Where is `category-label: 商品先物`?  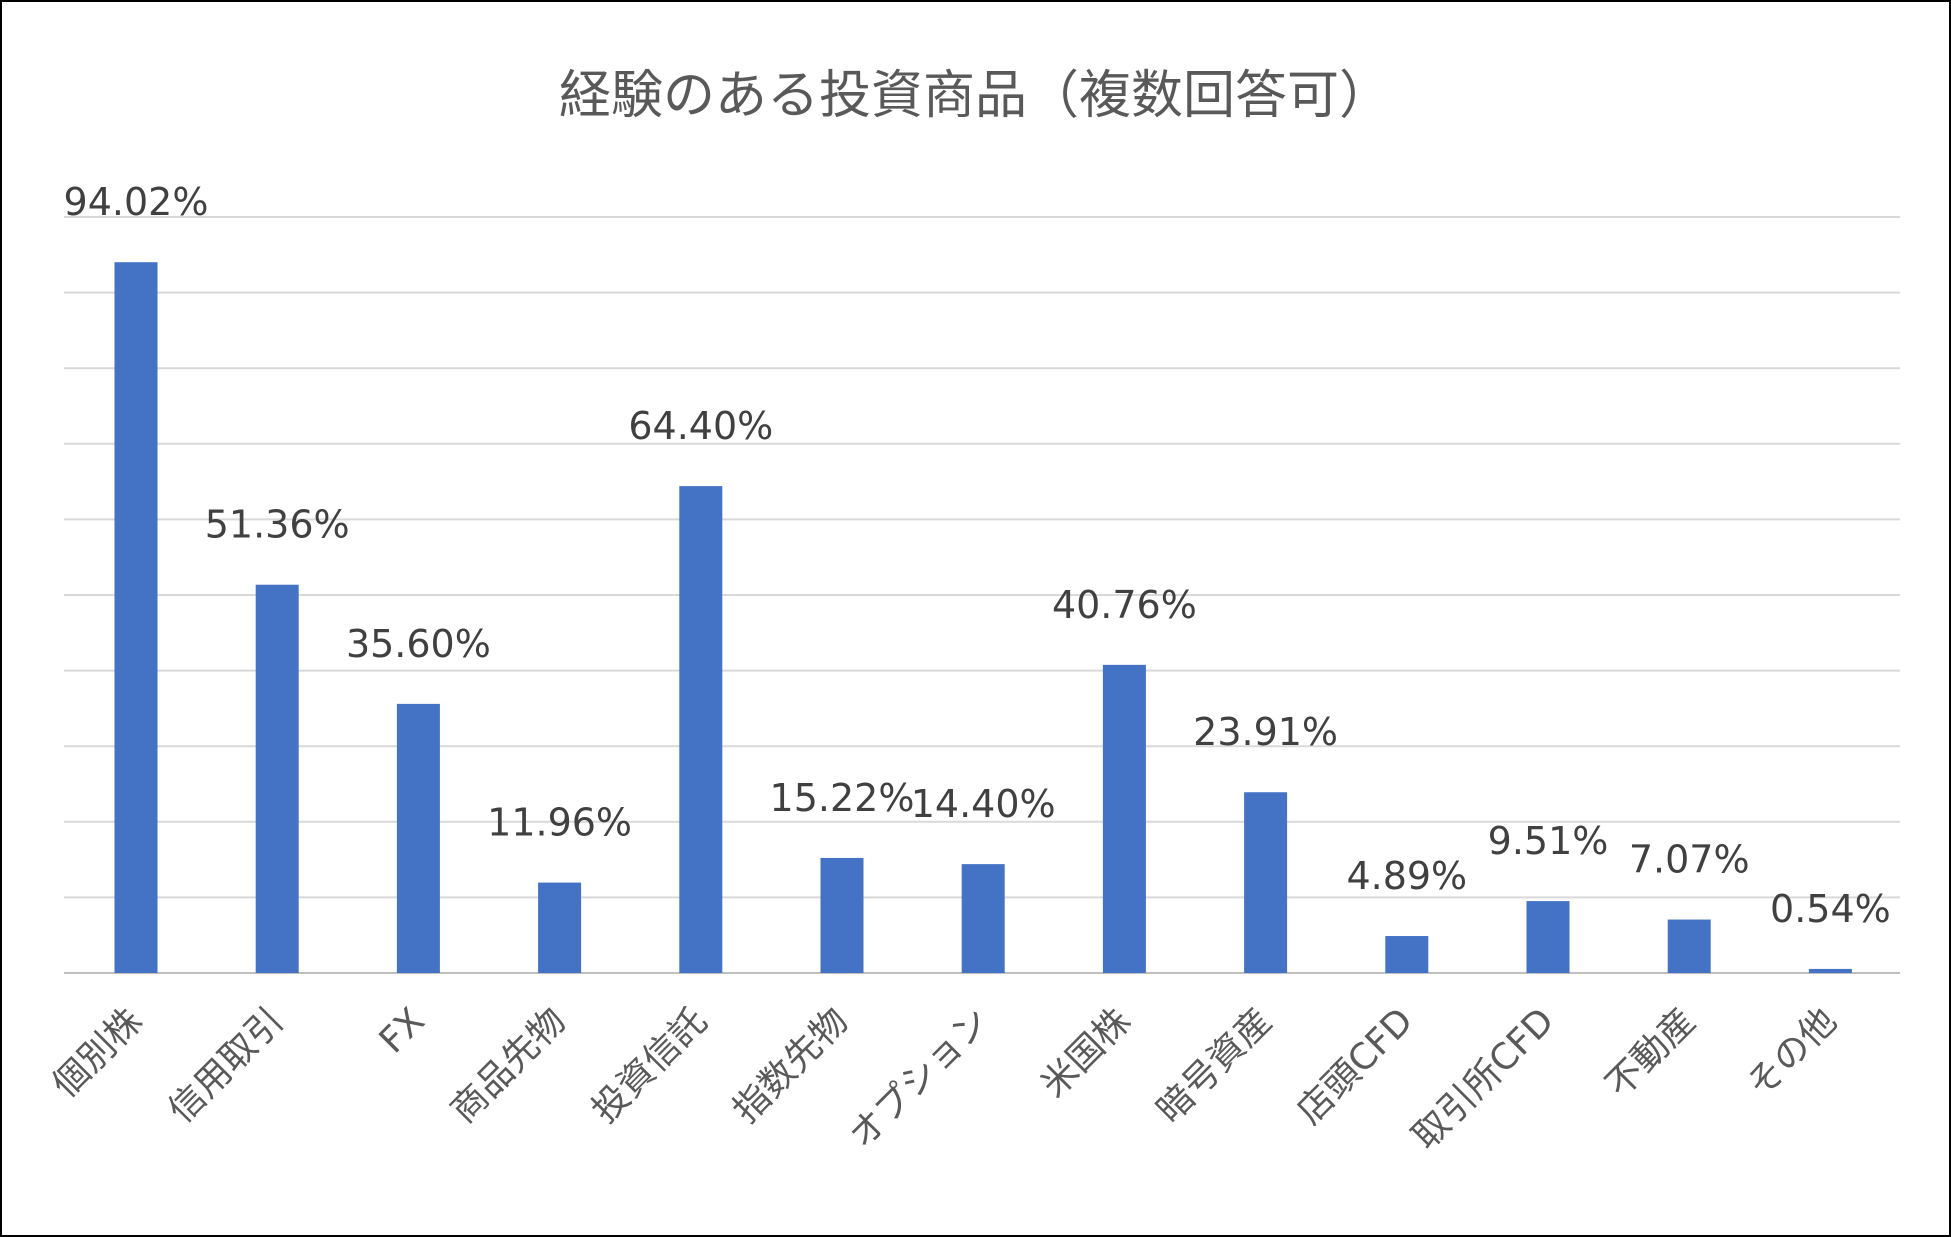 category-label: 商品先物 is located at coordinates (508, 1065).